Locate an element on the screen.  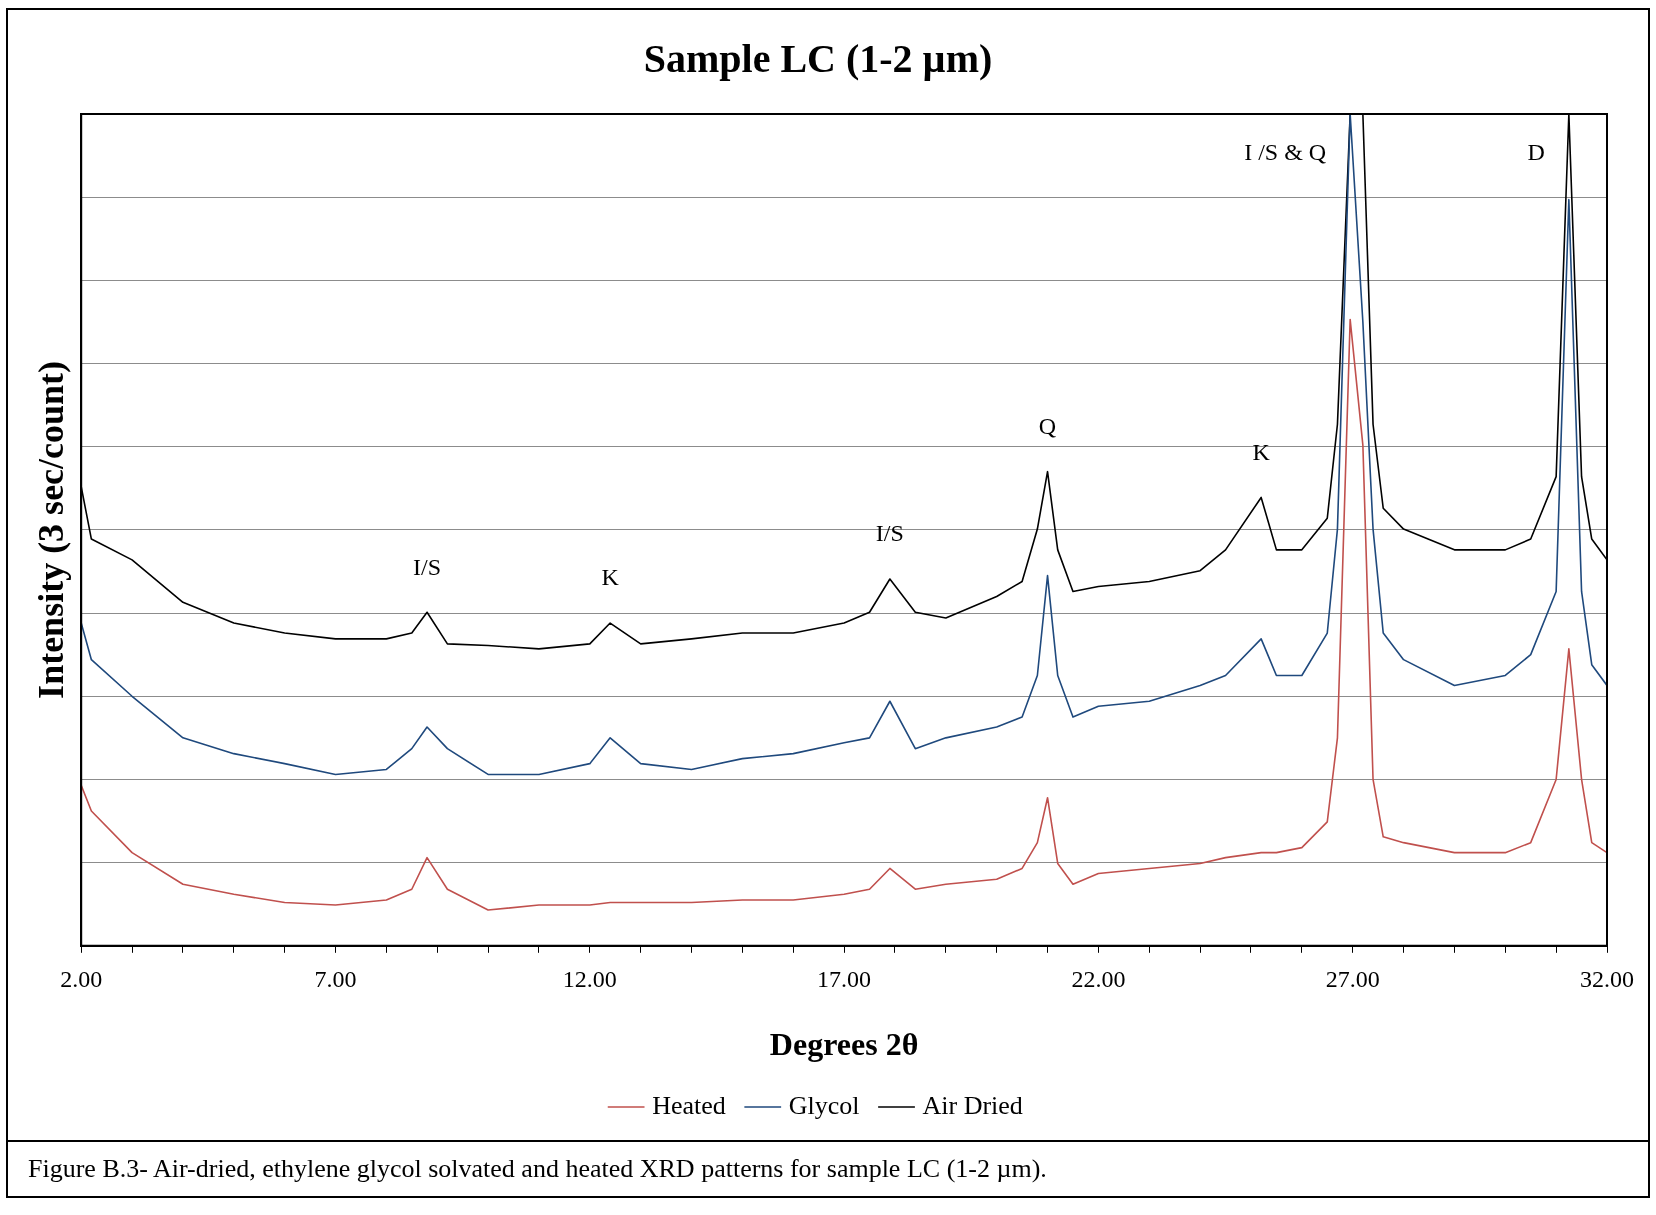
x-tick-label: 2.00 is located at coordinates (81, 979).